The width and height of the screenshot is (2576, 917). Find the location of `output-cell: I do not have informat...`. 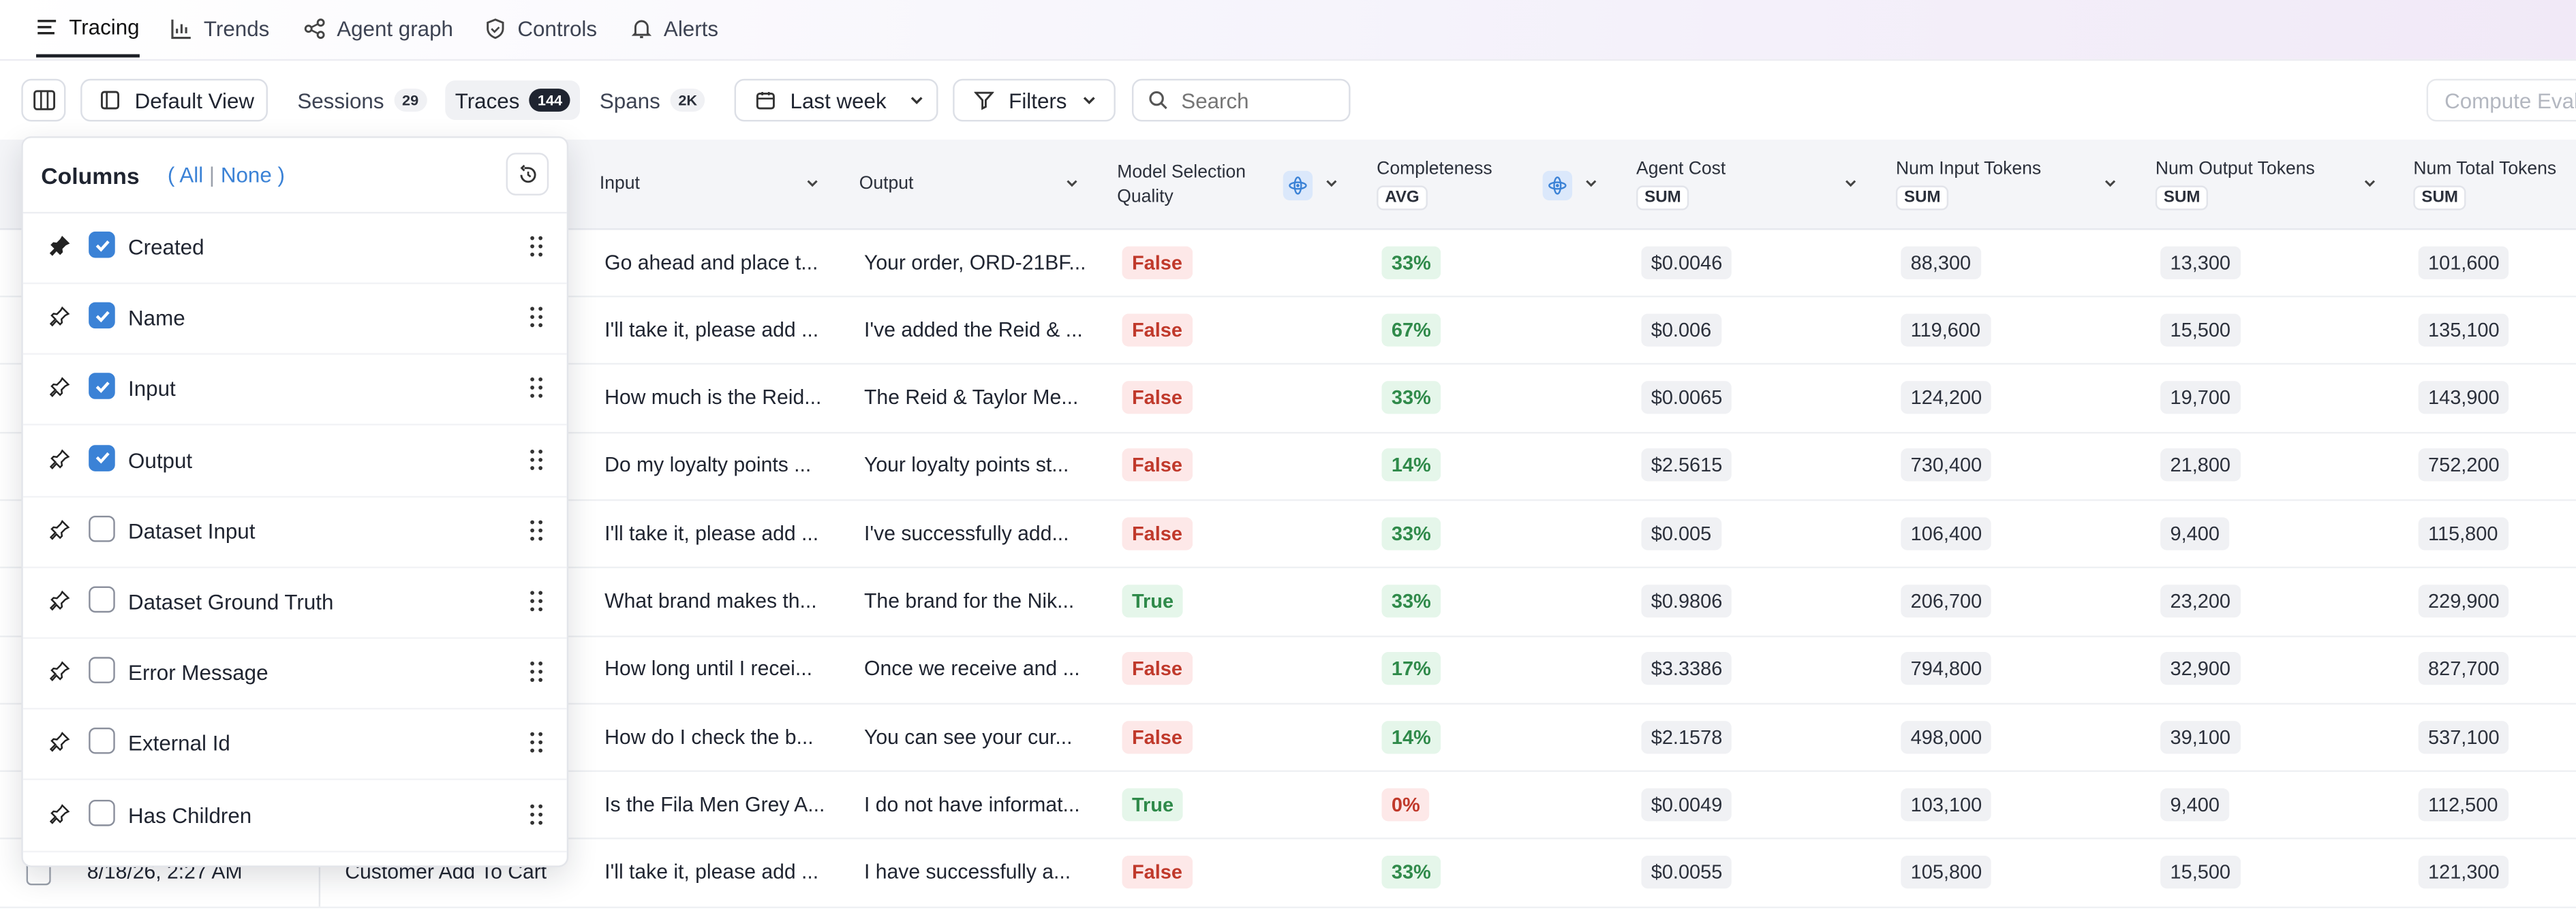

output-cell: I do not have informat... is located at coordinates (972, 804).